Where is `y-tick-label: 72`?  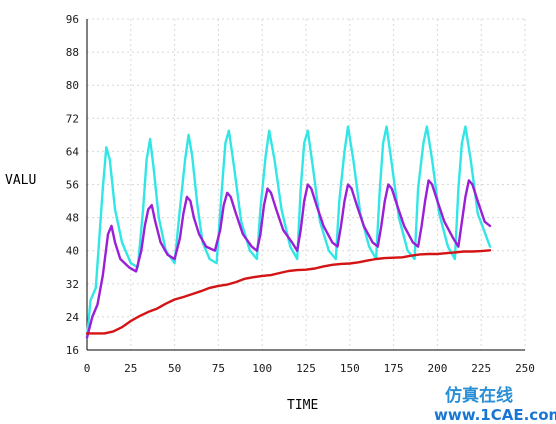 y-tick-label: 72 is located at coordinates (72, 118).